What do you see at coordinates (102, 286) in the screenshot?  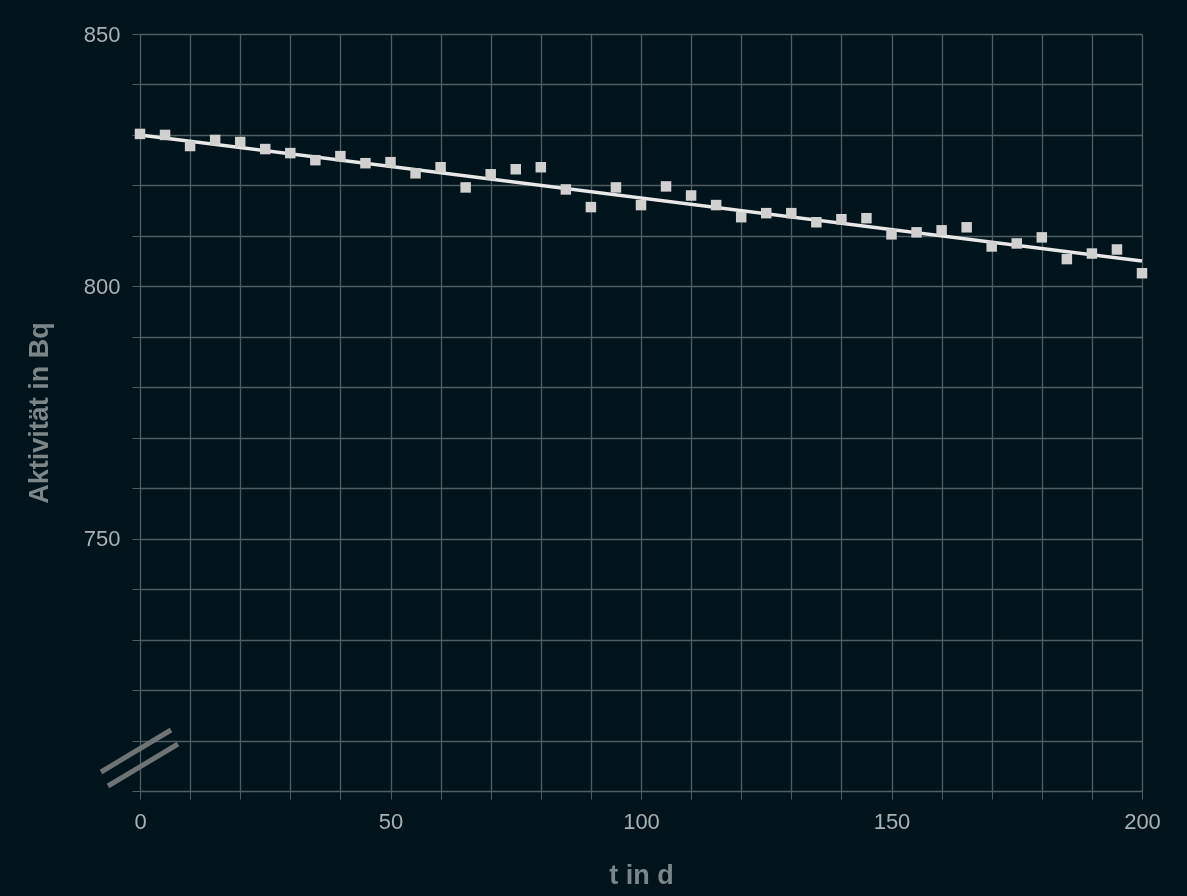 I see `y-tick-label: 800` at bounding box center [102, 286].